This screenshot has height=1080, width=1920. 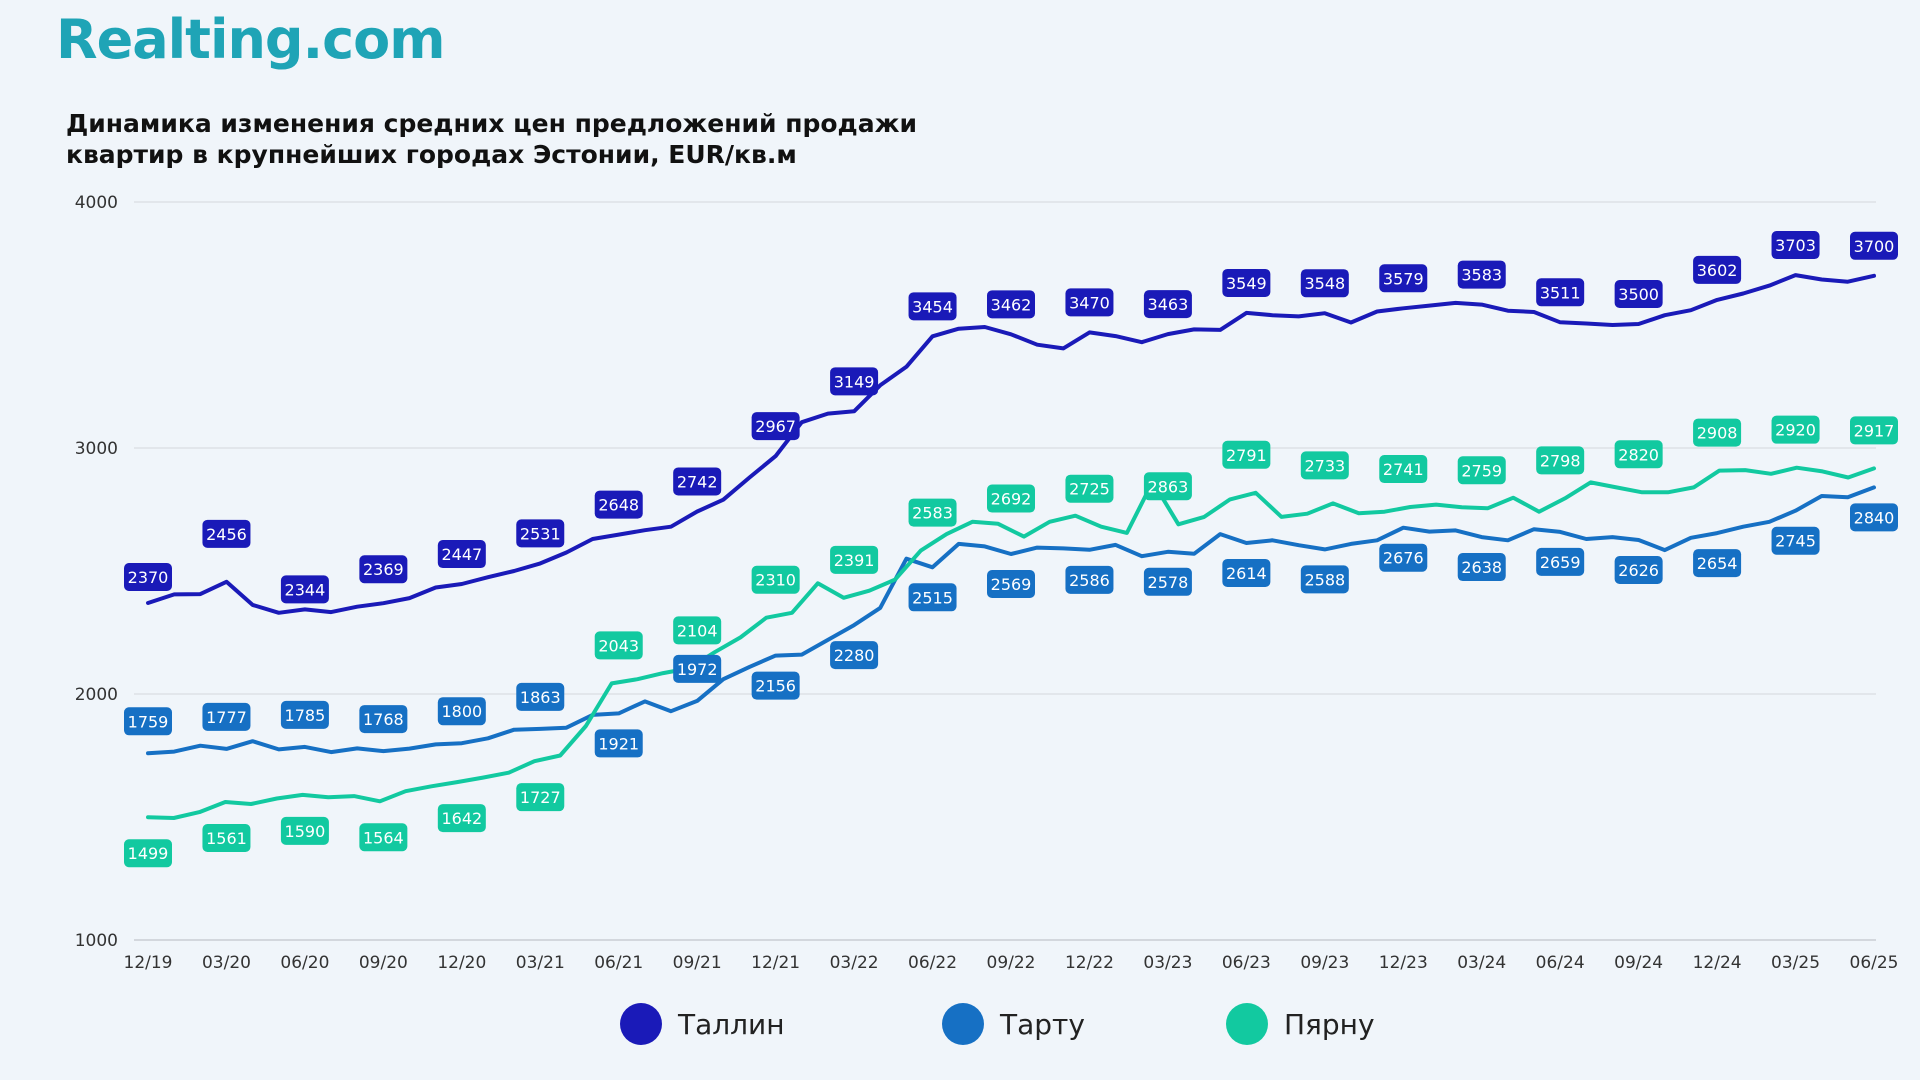 I want to click on data-label: 2391, so click(x=854, y=560).